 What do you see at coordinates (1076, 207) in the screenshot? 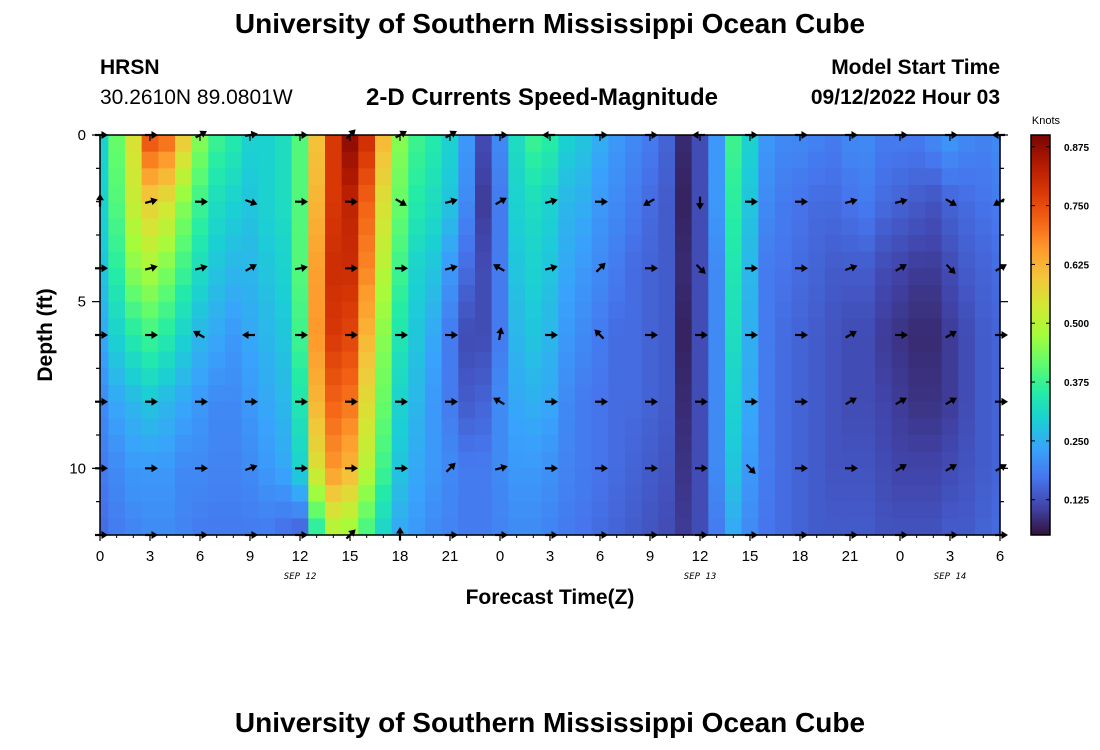
I see `colorbar-tick-label: 0.750` at bounding box center [1076, 207].